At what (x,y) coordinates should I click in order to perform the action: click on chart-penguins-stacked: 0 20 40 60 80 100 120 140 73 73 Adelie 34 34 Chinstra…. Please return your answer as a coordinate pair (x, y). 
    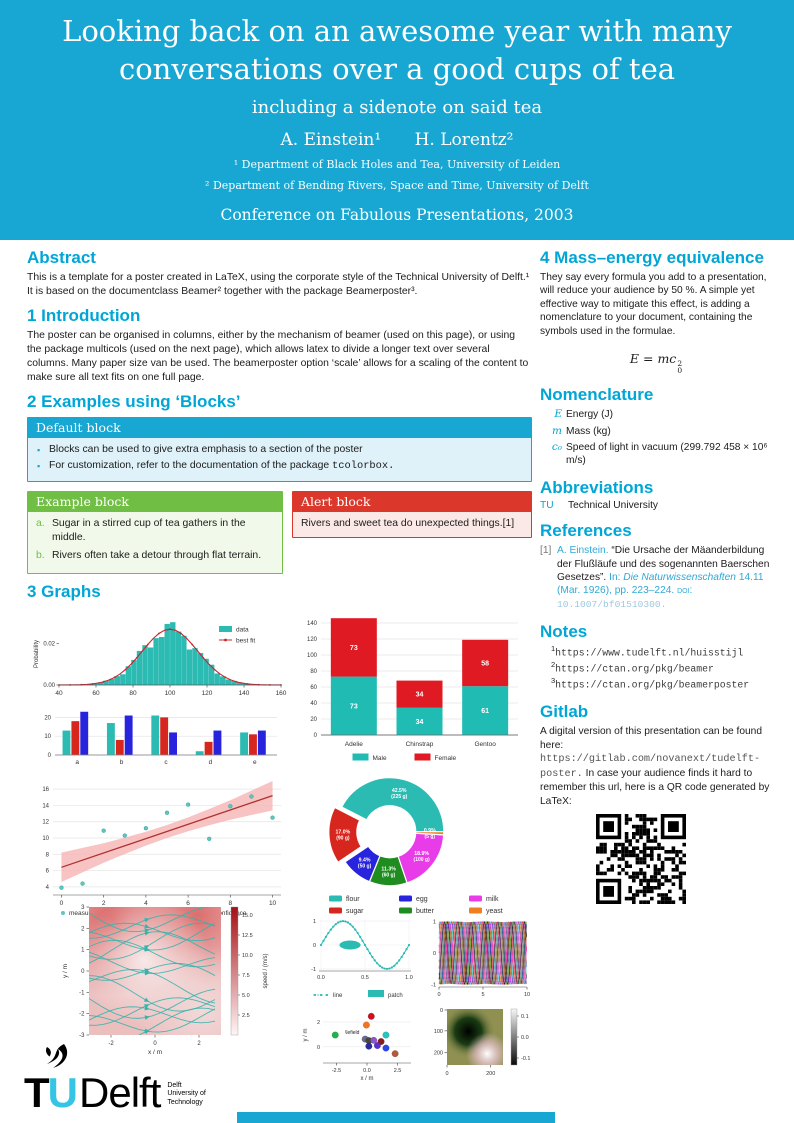
    Looking at the image, I should click on (410, 686).